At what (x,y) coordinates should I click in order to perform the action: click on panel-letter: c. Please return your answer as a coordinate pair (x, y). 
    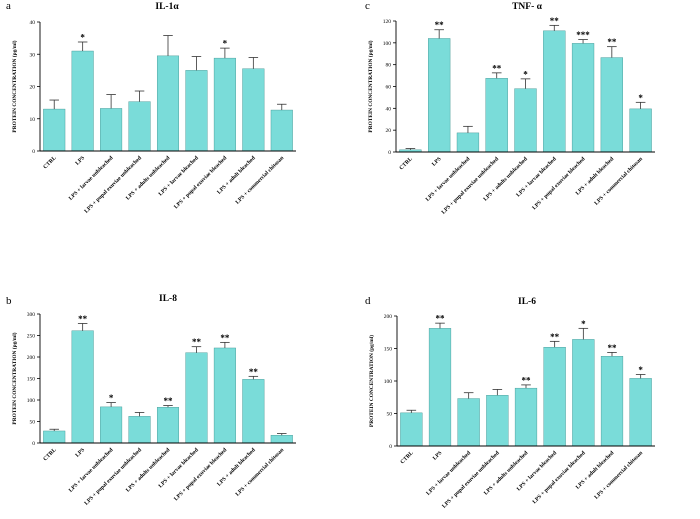
    Looking at the image, I should click on (367, 6).